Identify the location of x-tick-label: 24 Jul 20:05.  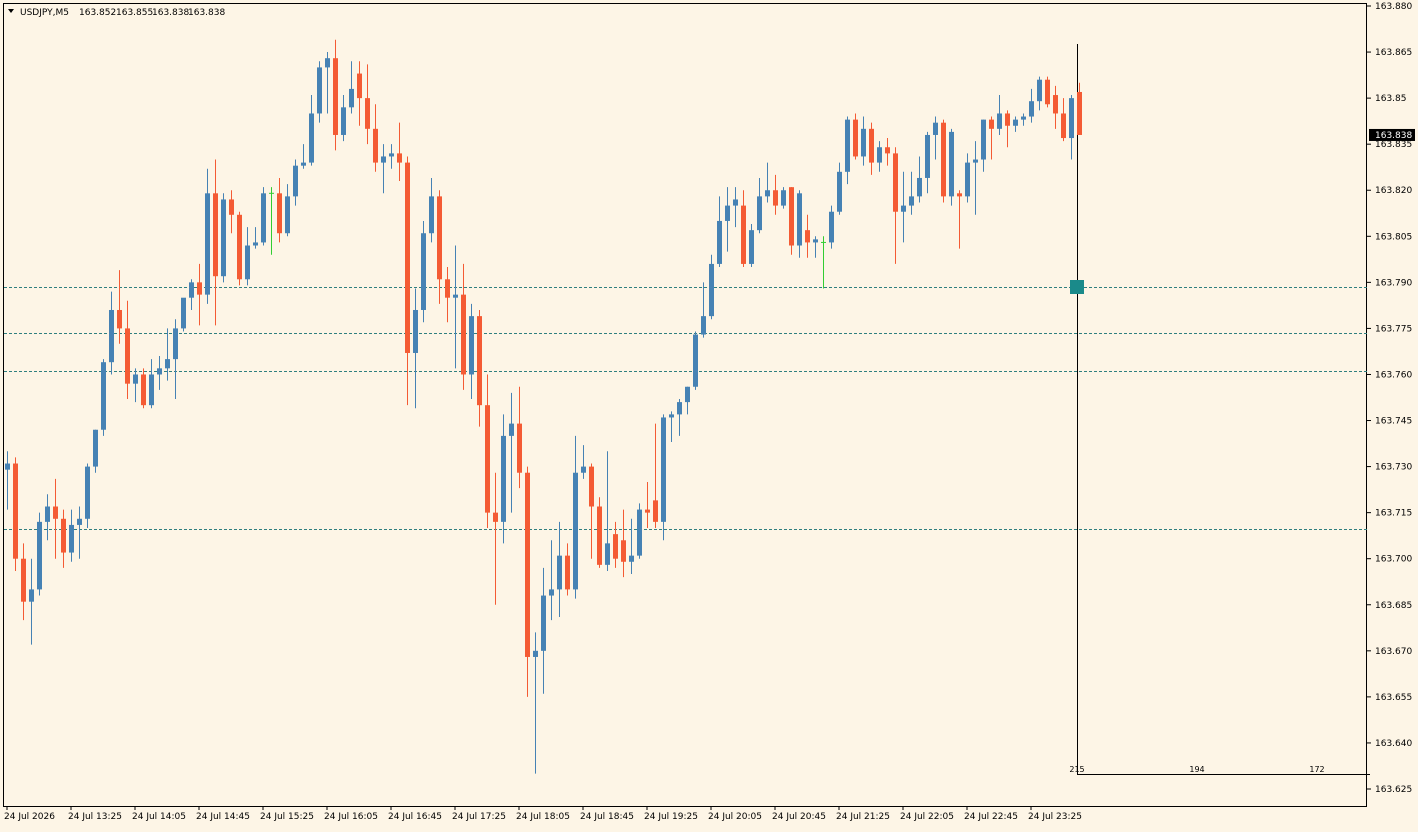
(735, 817).